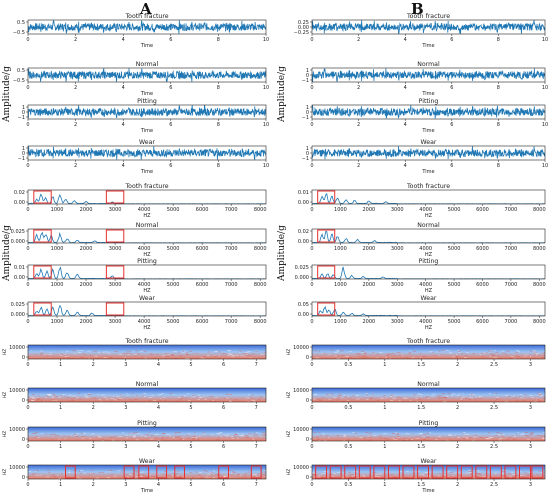 This screenshot has width=550, height=494. I want to click on panel-A-spec-normal: Normal 0 1 2 3 4 5 6 7 10000 0 HZ, so click(134, 396).